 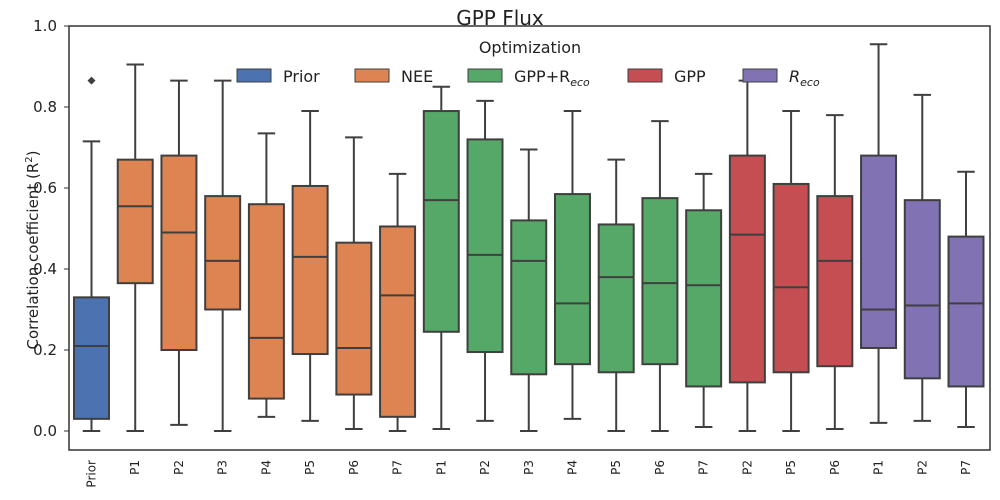 What do you see at coordinates (51, 228) in the screenshot?
I see `y-axis: 0.0 0.2 0.4 0.6 0.8 1.0` at bounding box center [51, 228].